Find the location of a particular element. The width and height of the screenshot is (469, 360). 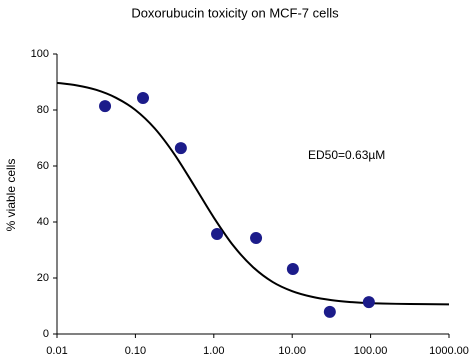

x-tick-label: 1.00 is located at coordinates (213, 351).